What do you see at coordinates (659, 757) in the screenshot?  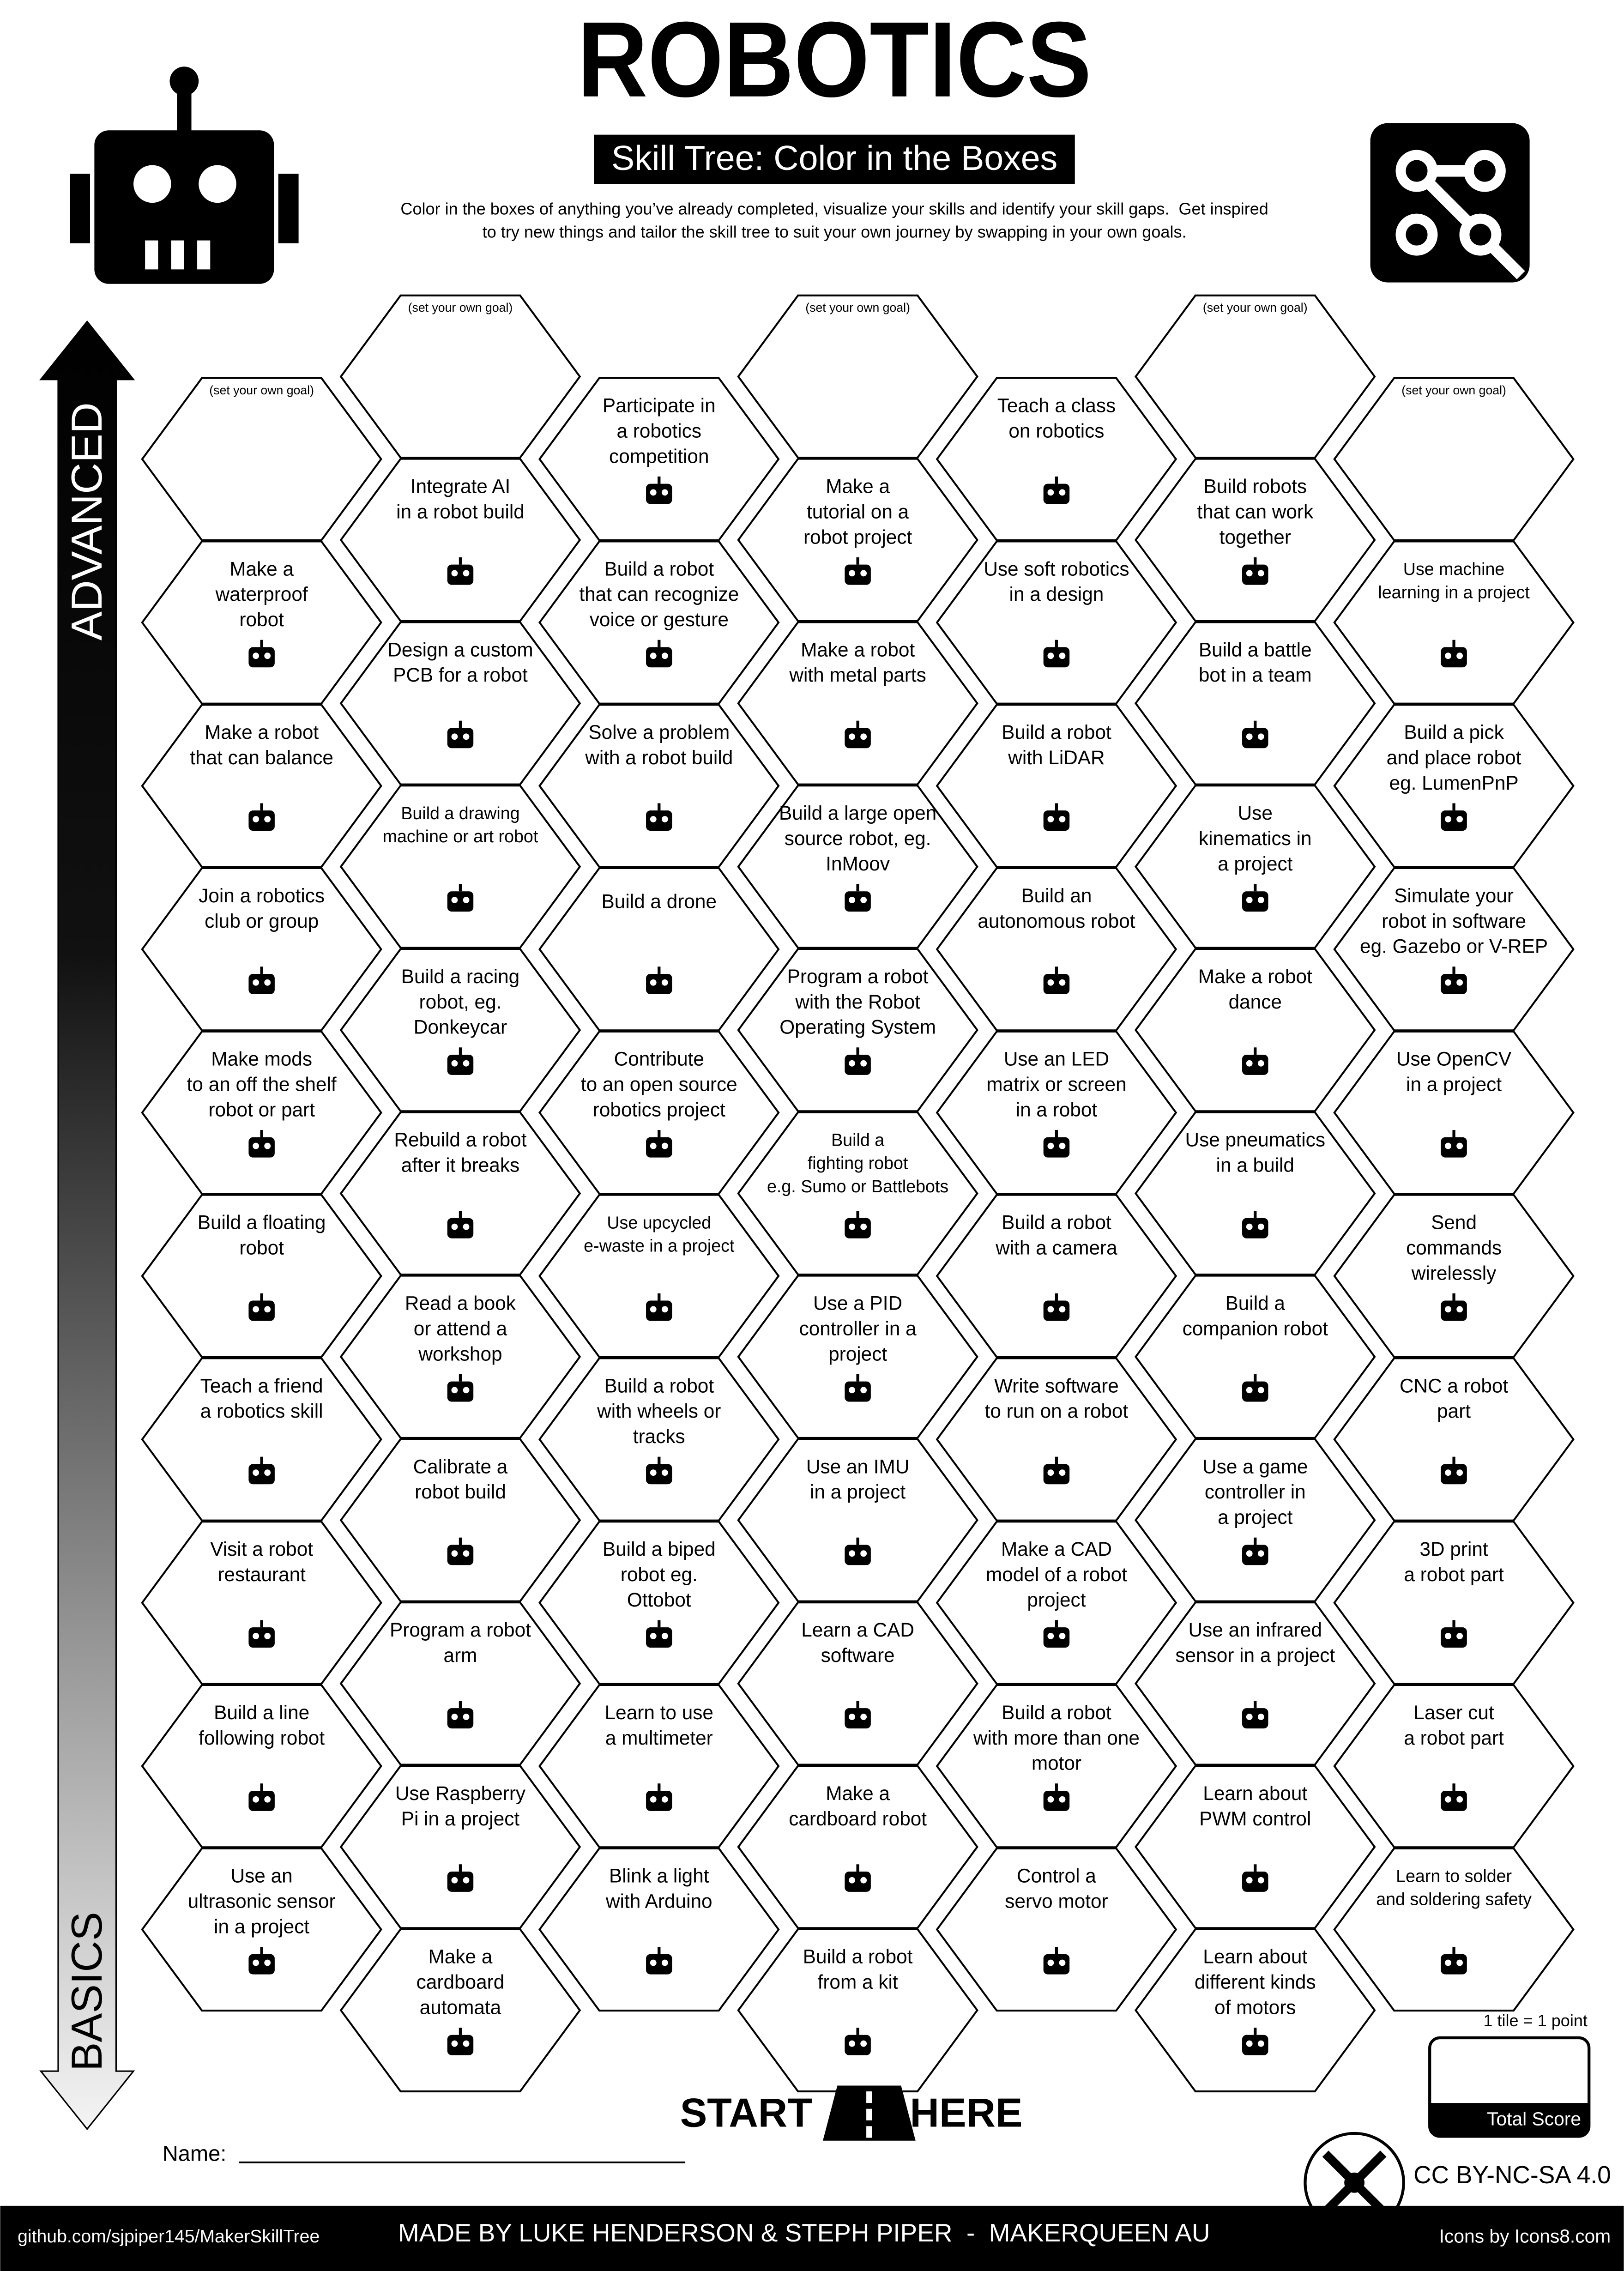 I see `skill-label: with a robot build` at bounding box center [659, 757].